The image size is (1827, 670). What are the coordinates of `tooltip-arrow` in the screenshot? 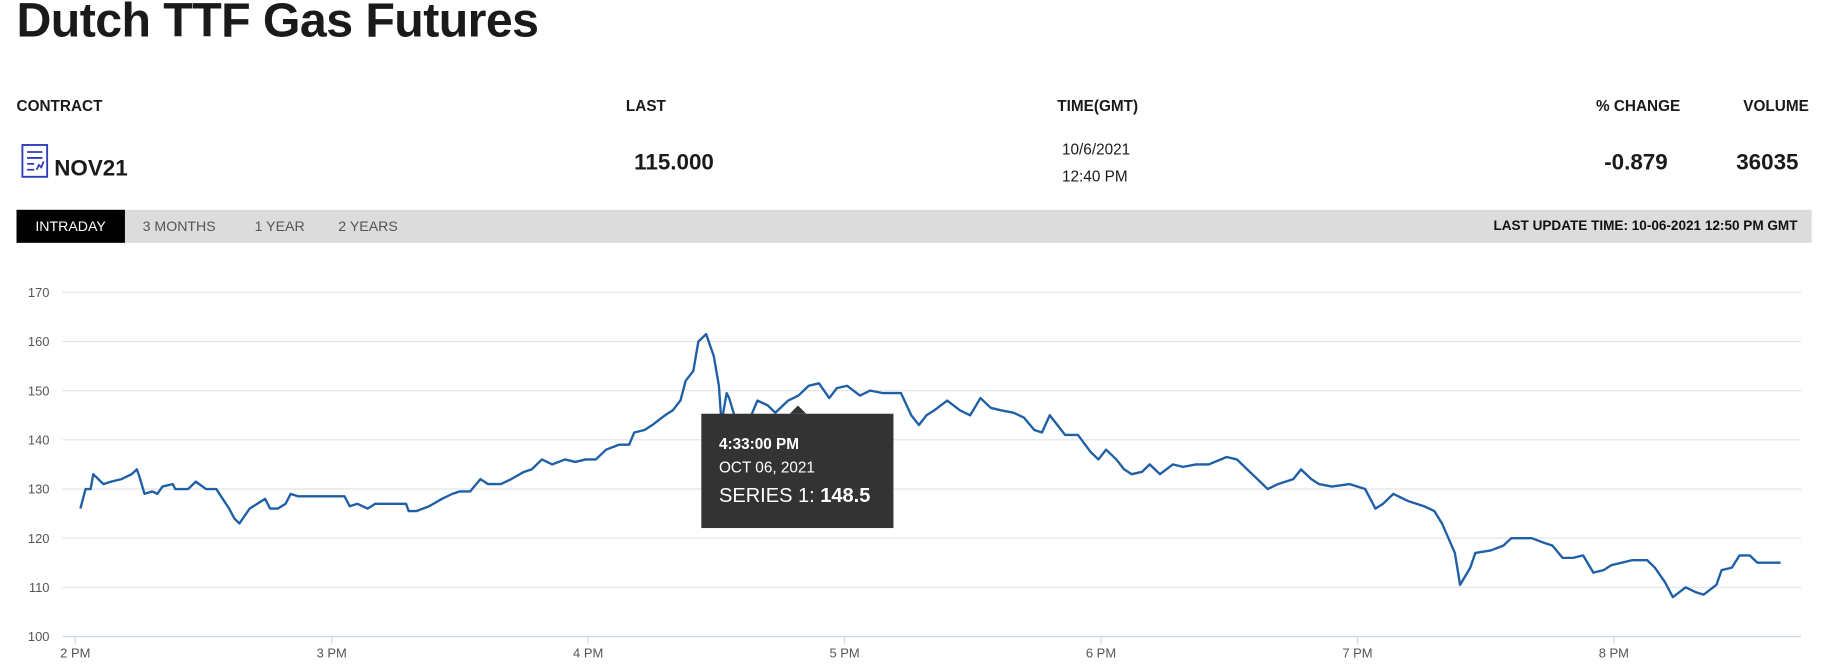 It's located at (798, 409).